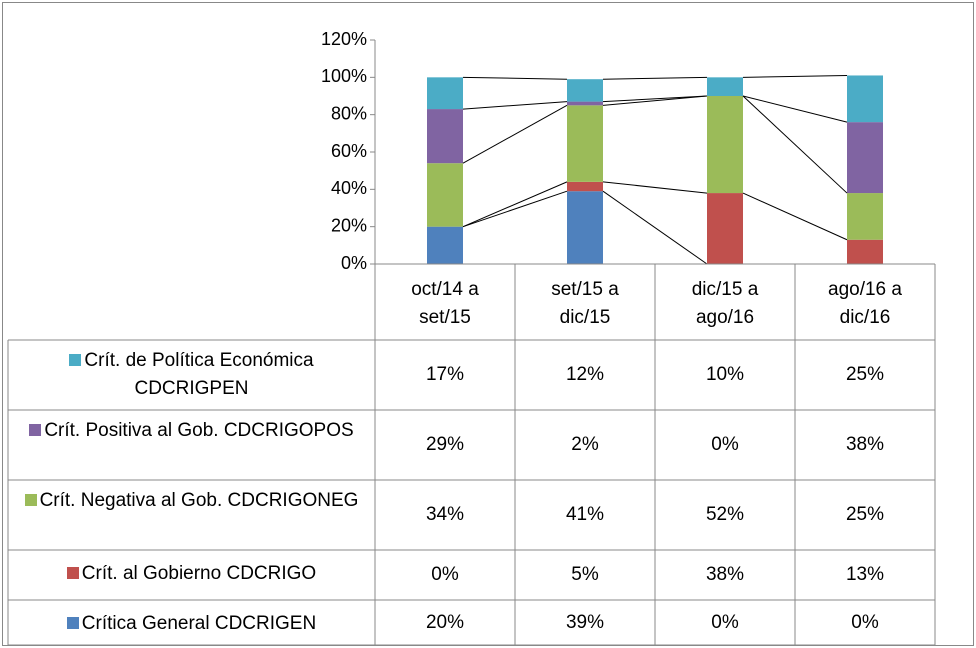  I want to click on y-tick-label: 60%, so click(349, 151).